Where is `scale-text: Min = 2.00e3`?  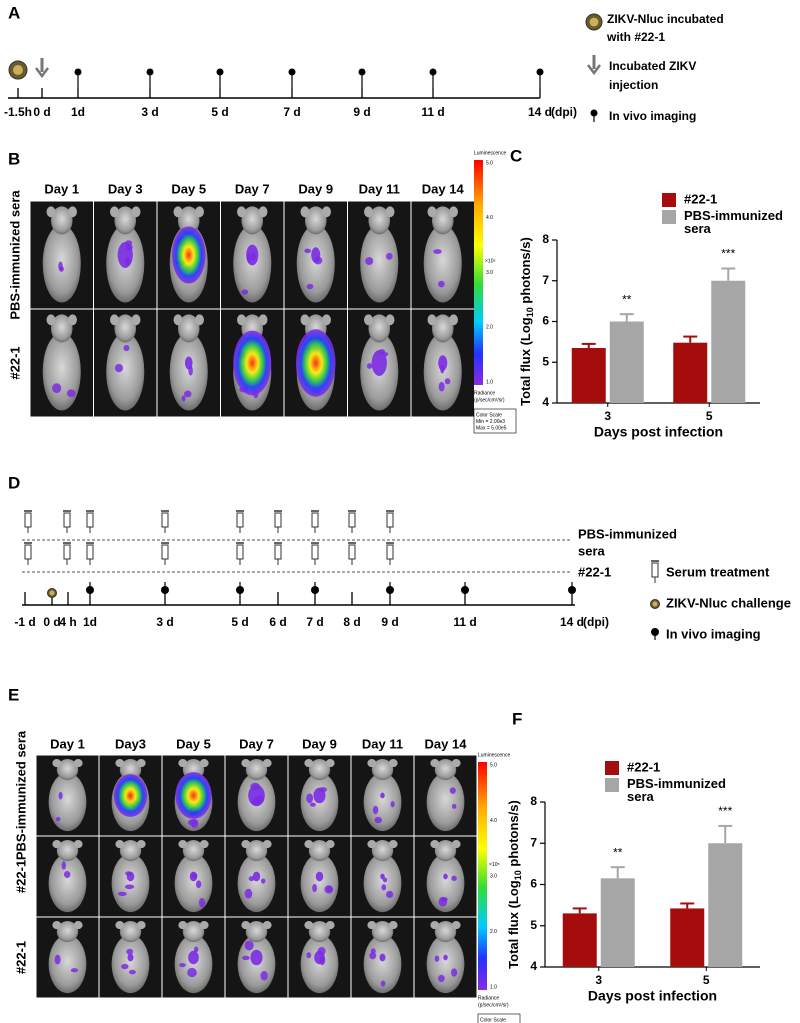 scale-text: Min = 2.00e3 is located at coordinates (490, 422).